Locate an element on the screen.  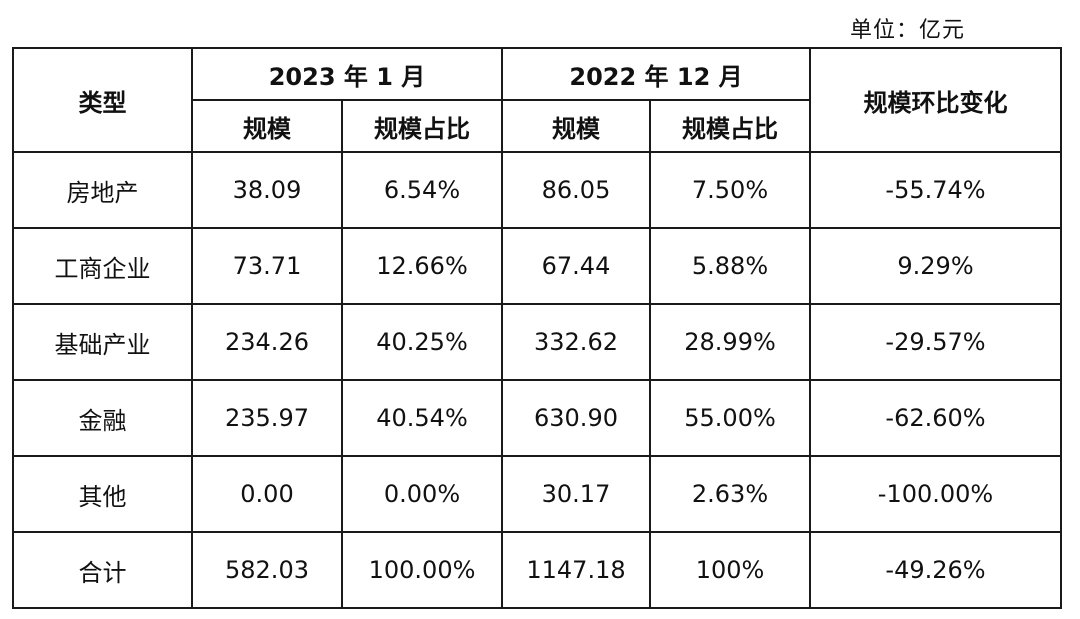
cell-share-2022-12: 5.88% is located at coordinates (730, 266).